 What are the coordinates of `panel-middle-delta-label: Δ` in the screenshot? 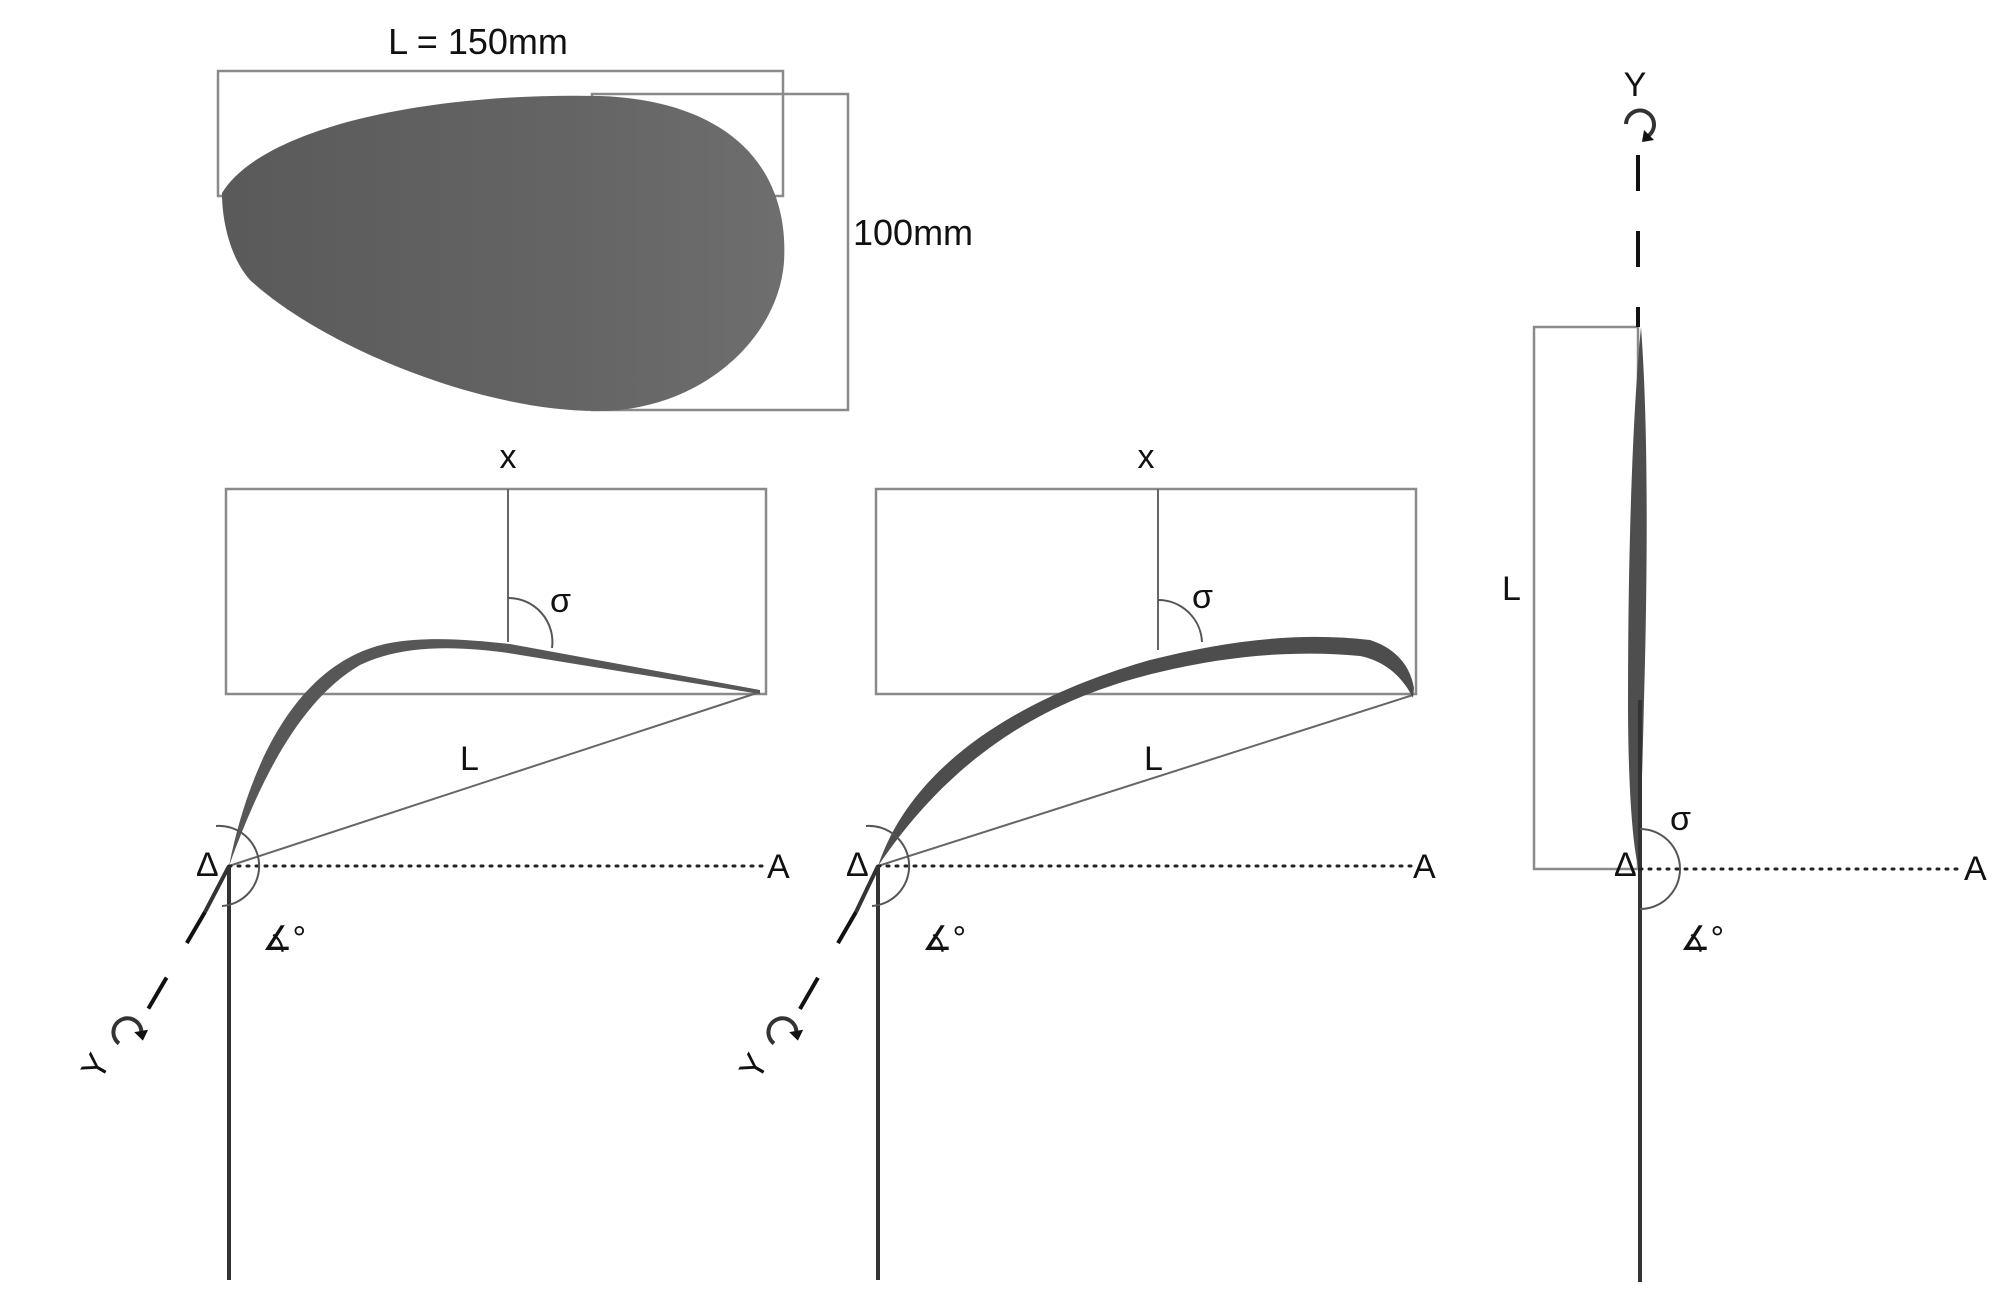 It's located at (857, 865).